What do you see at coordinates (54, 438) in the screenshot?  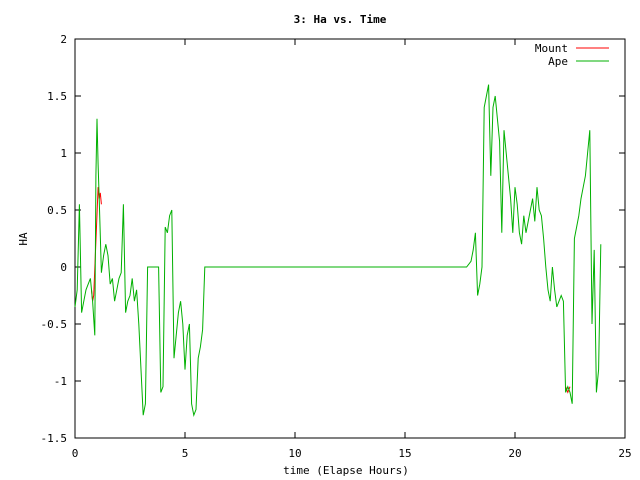 I see `y-tick-label: -1.5` at bounding box center [54, 438].